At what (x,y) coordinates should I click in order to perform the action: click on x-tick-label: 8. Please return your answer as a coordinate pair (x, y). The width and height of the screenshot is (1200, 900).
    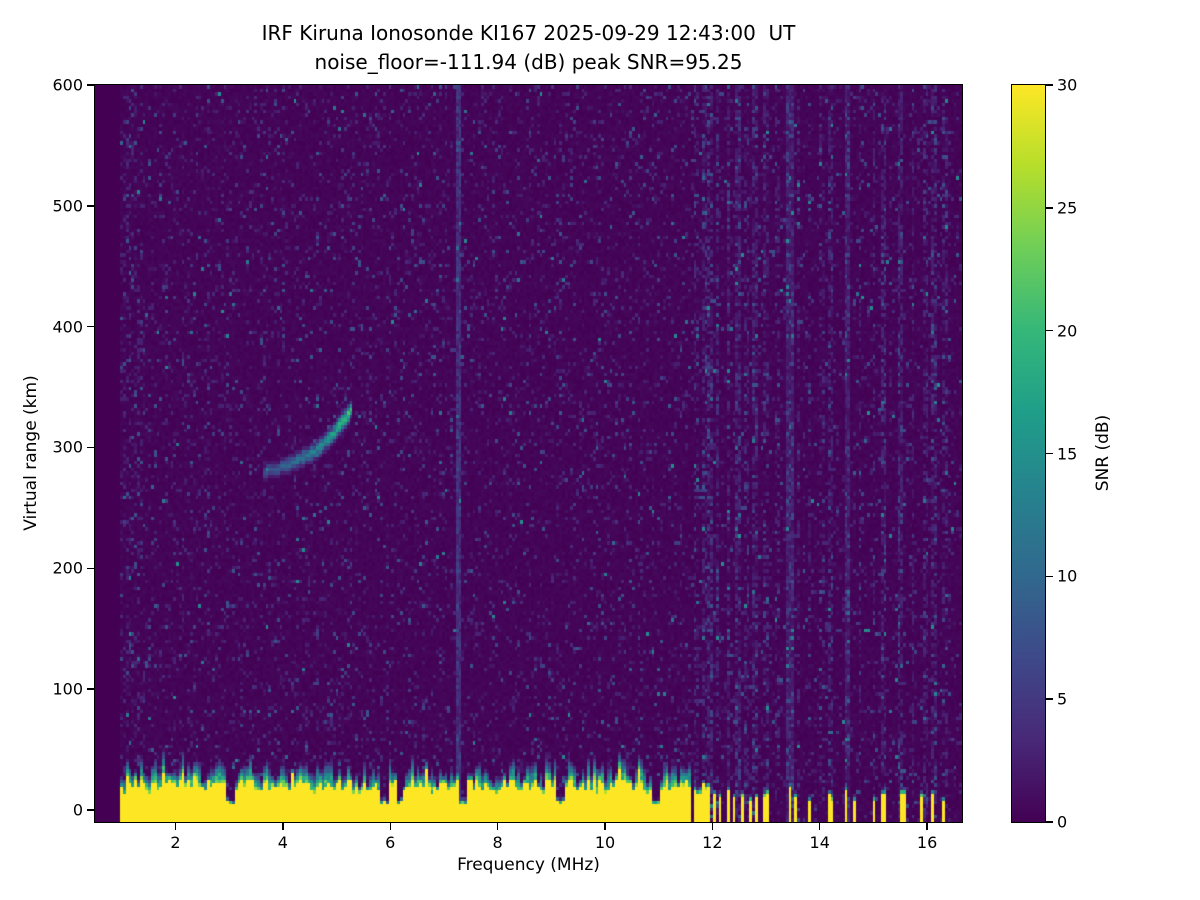
    Looking at the image, I should click on (497, 842).